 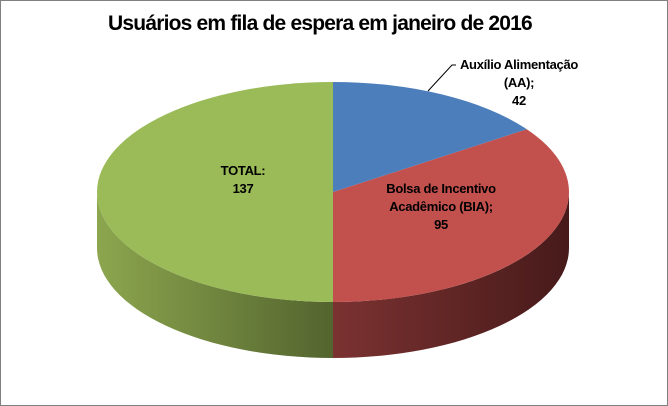 I want to click on label-total-slice: TOTAL: 137, so click(x=243, y=179).